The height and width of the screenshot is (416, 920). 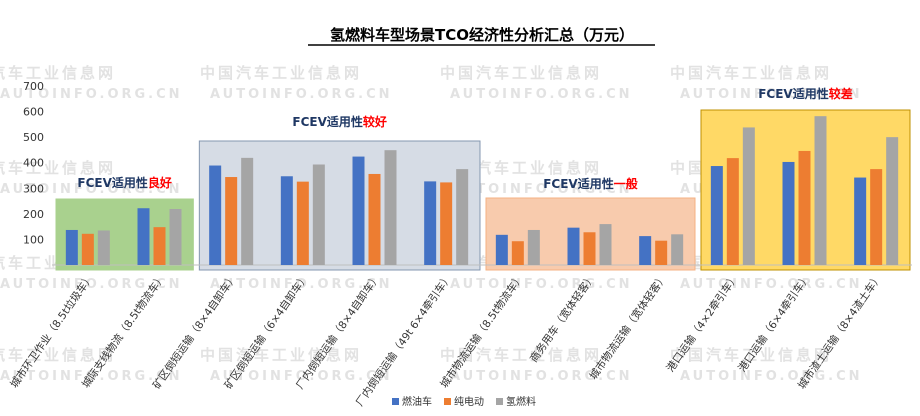 What do you see at coordinates (430, 223) in the screenshot?
I see `bar-燃油车-6` at bounding box center [430, 223].